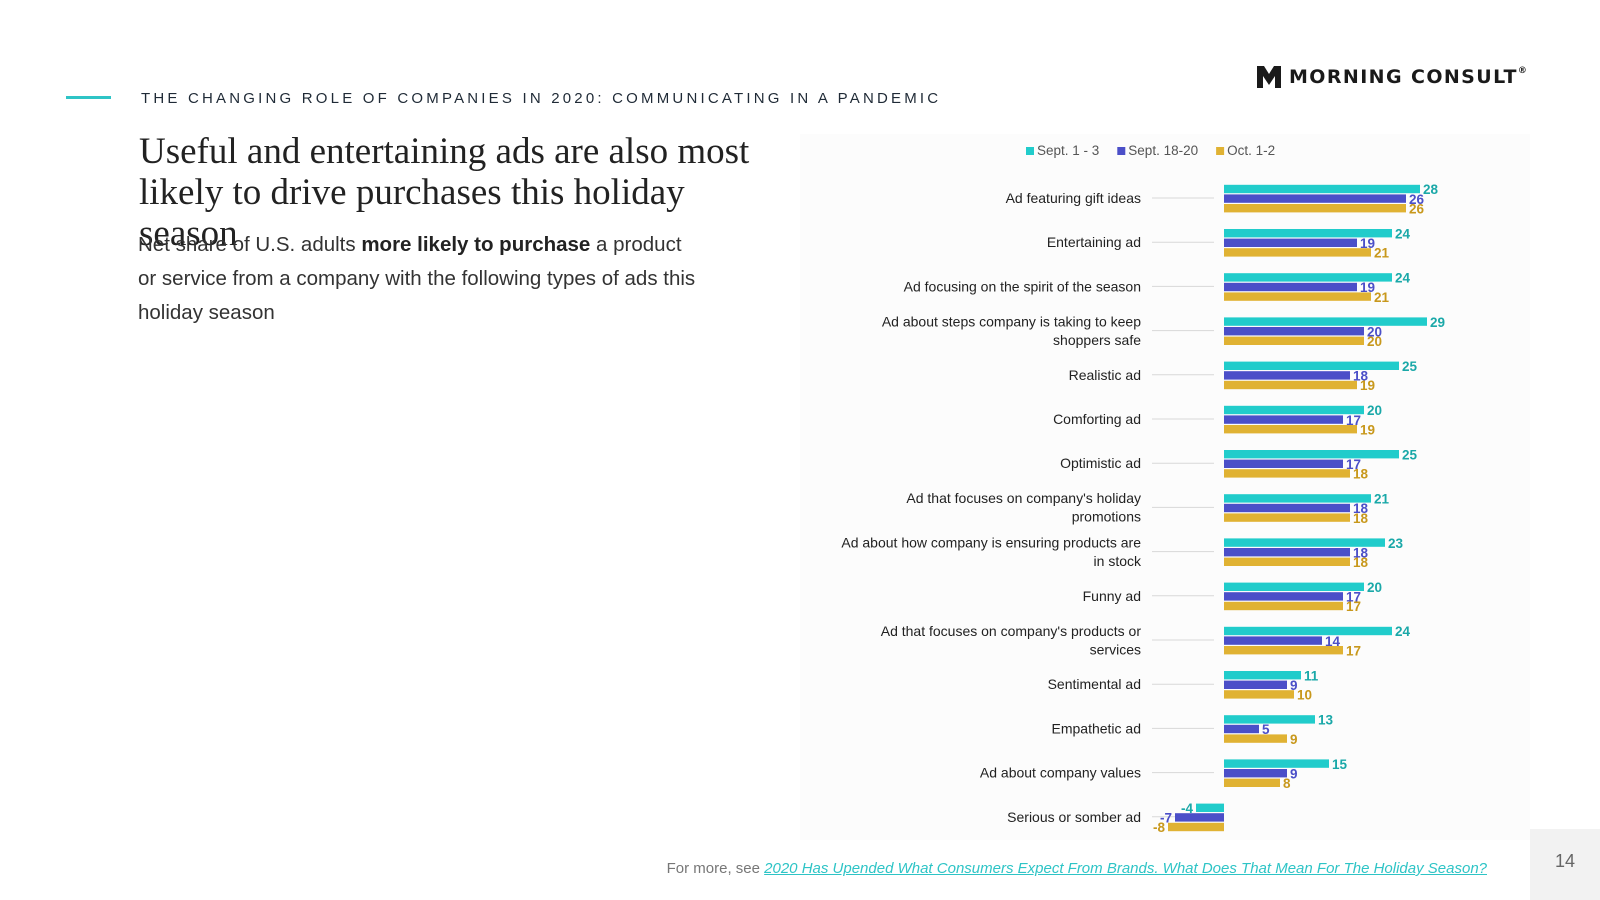 This screenshot has height=900, width=1600. I want to click on category-label: Funny ad, so click(1112, 596).